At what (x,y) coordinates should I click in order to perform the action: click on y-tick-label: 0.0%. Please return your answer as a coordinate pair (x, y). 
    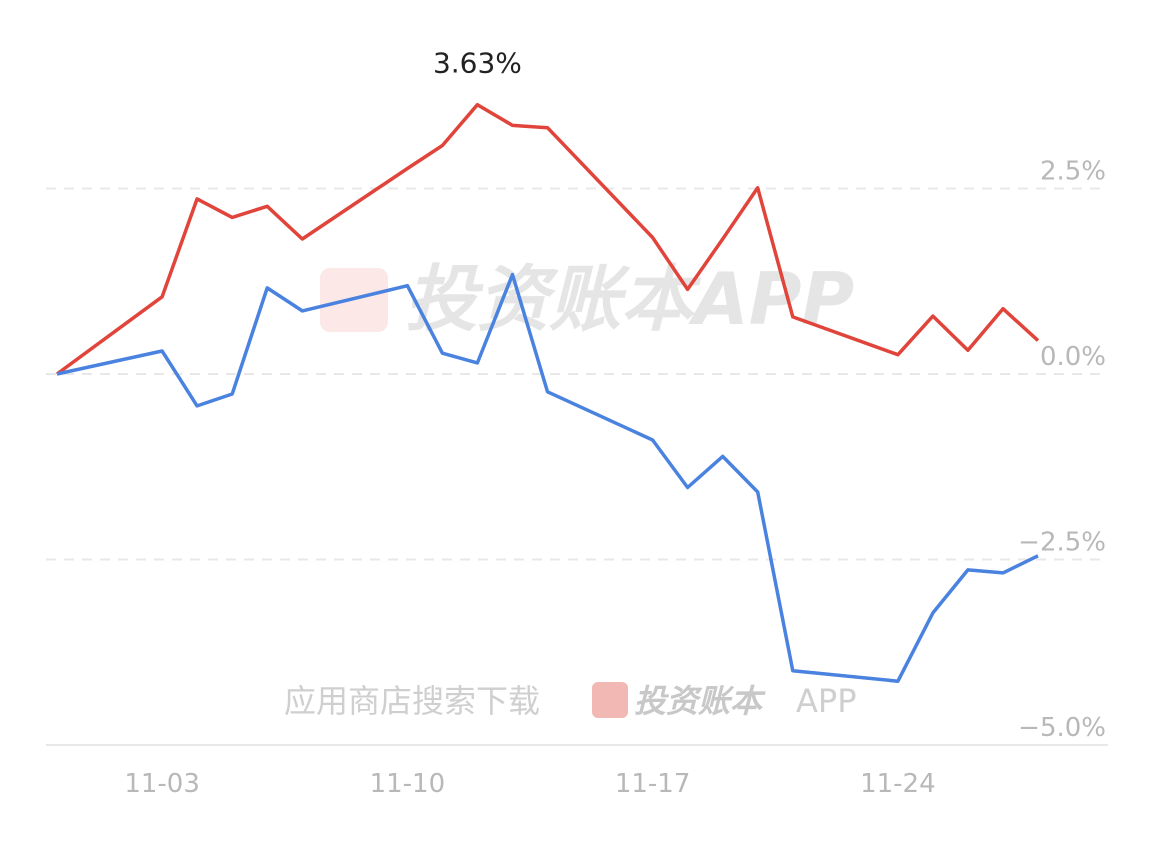
    Looking at the image, I should click on (1073, 357).